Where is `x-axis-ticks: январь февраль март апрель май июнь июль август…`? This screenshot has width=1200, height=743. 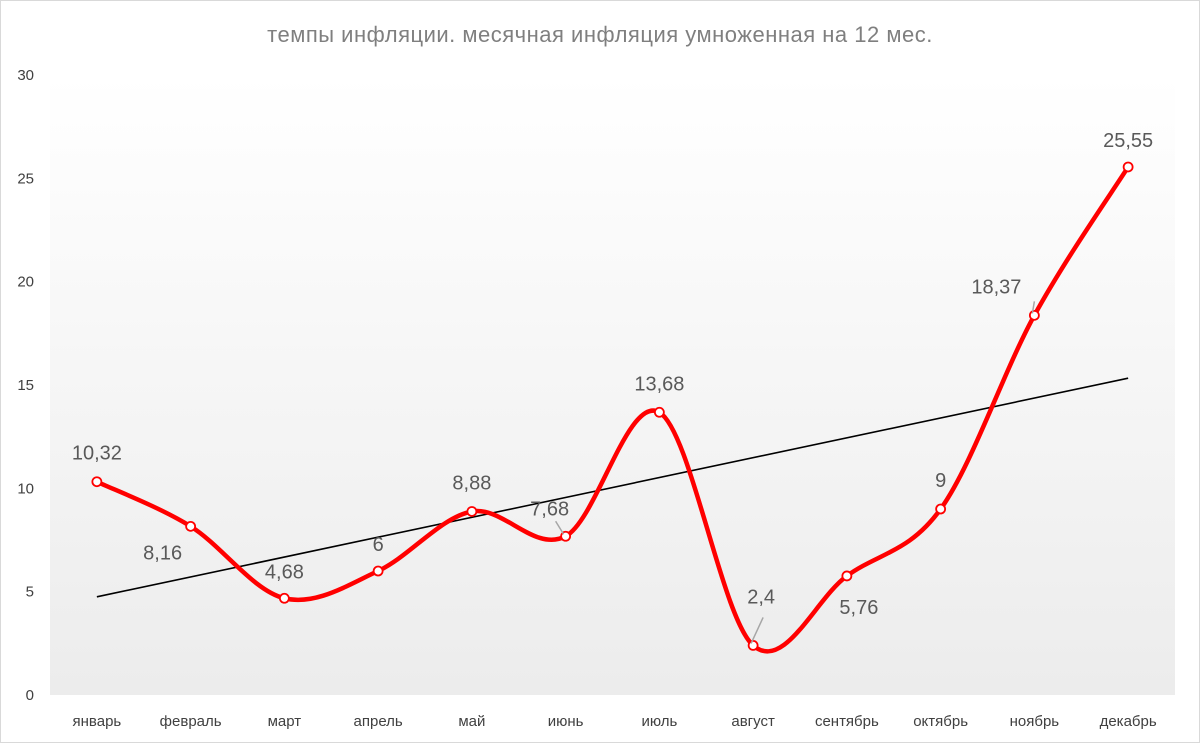 x-axis-ticks: январь февраль март апрель май июнь июль август… is located at coordinates (615, 721).